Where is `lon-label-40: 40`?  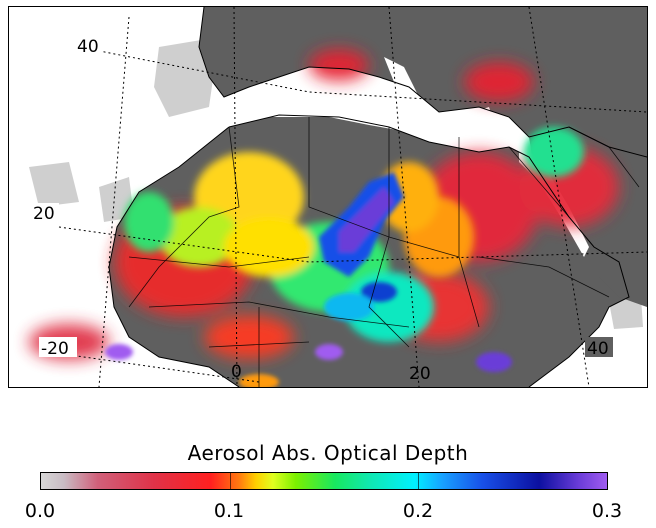
lon-label-40: 40 is located at coordinates (598, 349).